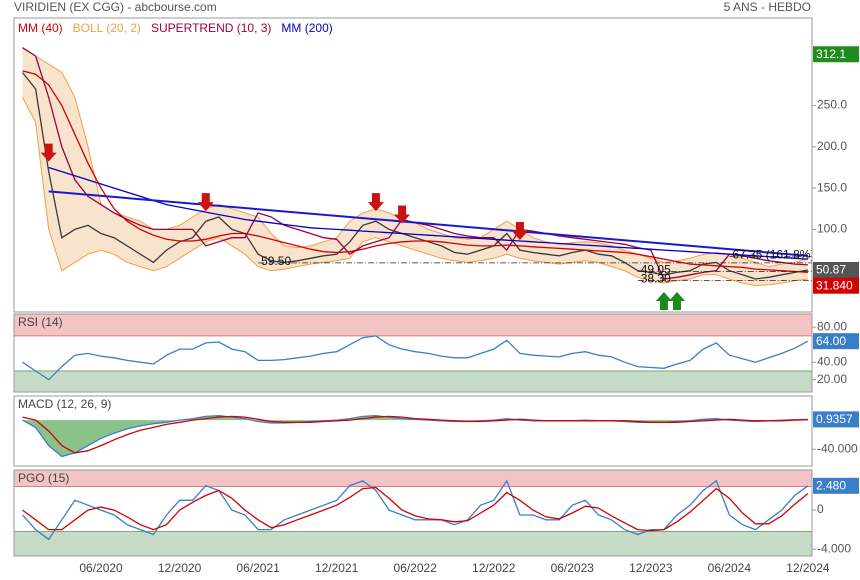  I want to click on y-tick-label: 100.0, so click(832, 229).